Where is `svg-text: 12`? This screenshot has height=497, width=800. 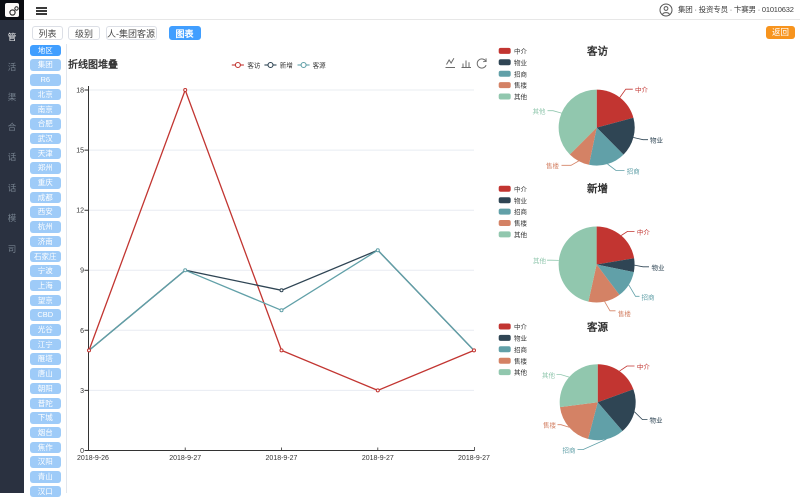 svg-text: 12 is located at coordinates (80, 211).